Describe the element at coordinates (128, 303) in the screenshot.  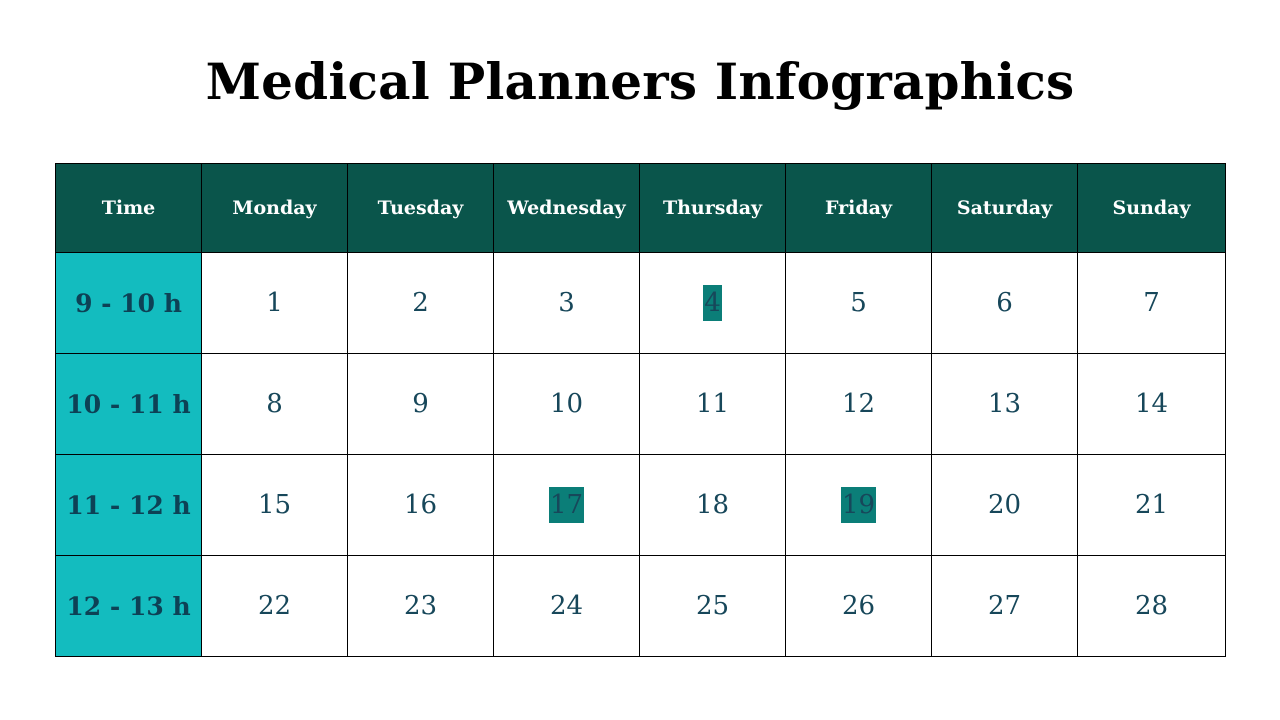
I see `time-slot-cell: 9 - 10 h` at that location.